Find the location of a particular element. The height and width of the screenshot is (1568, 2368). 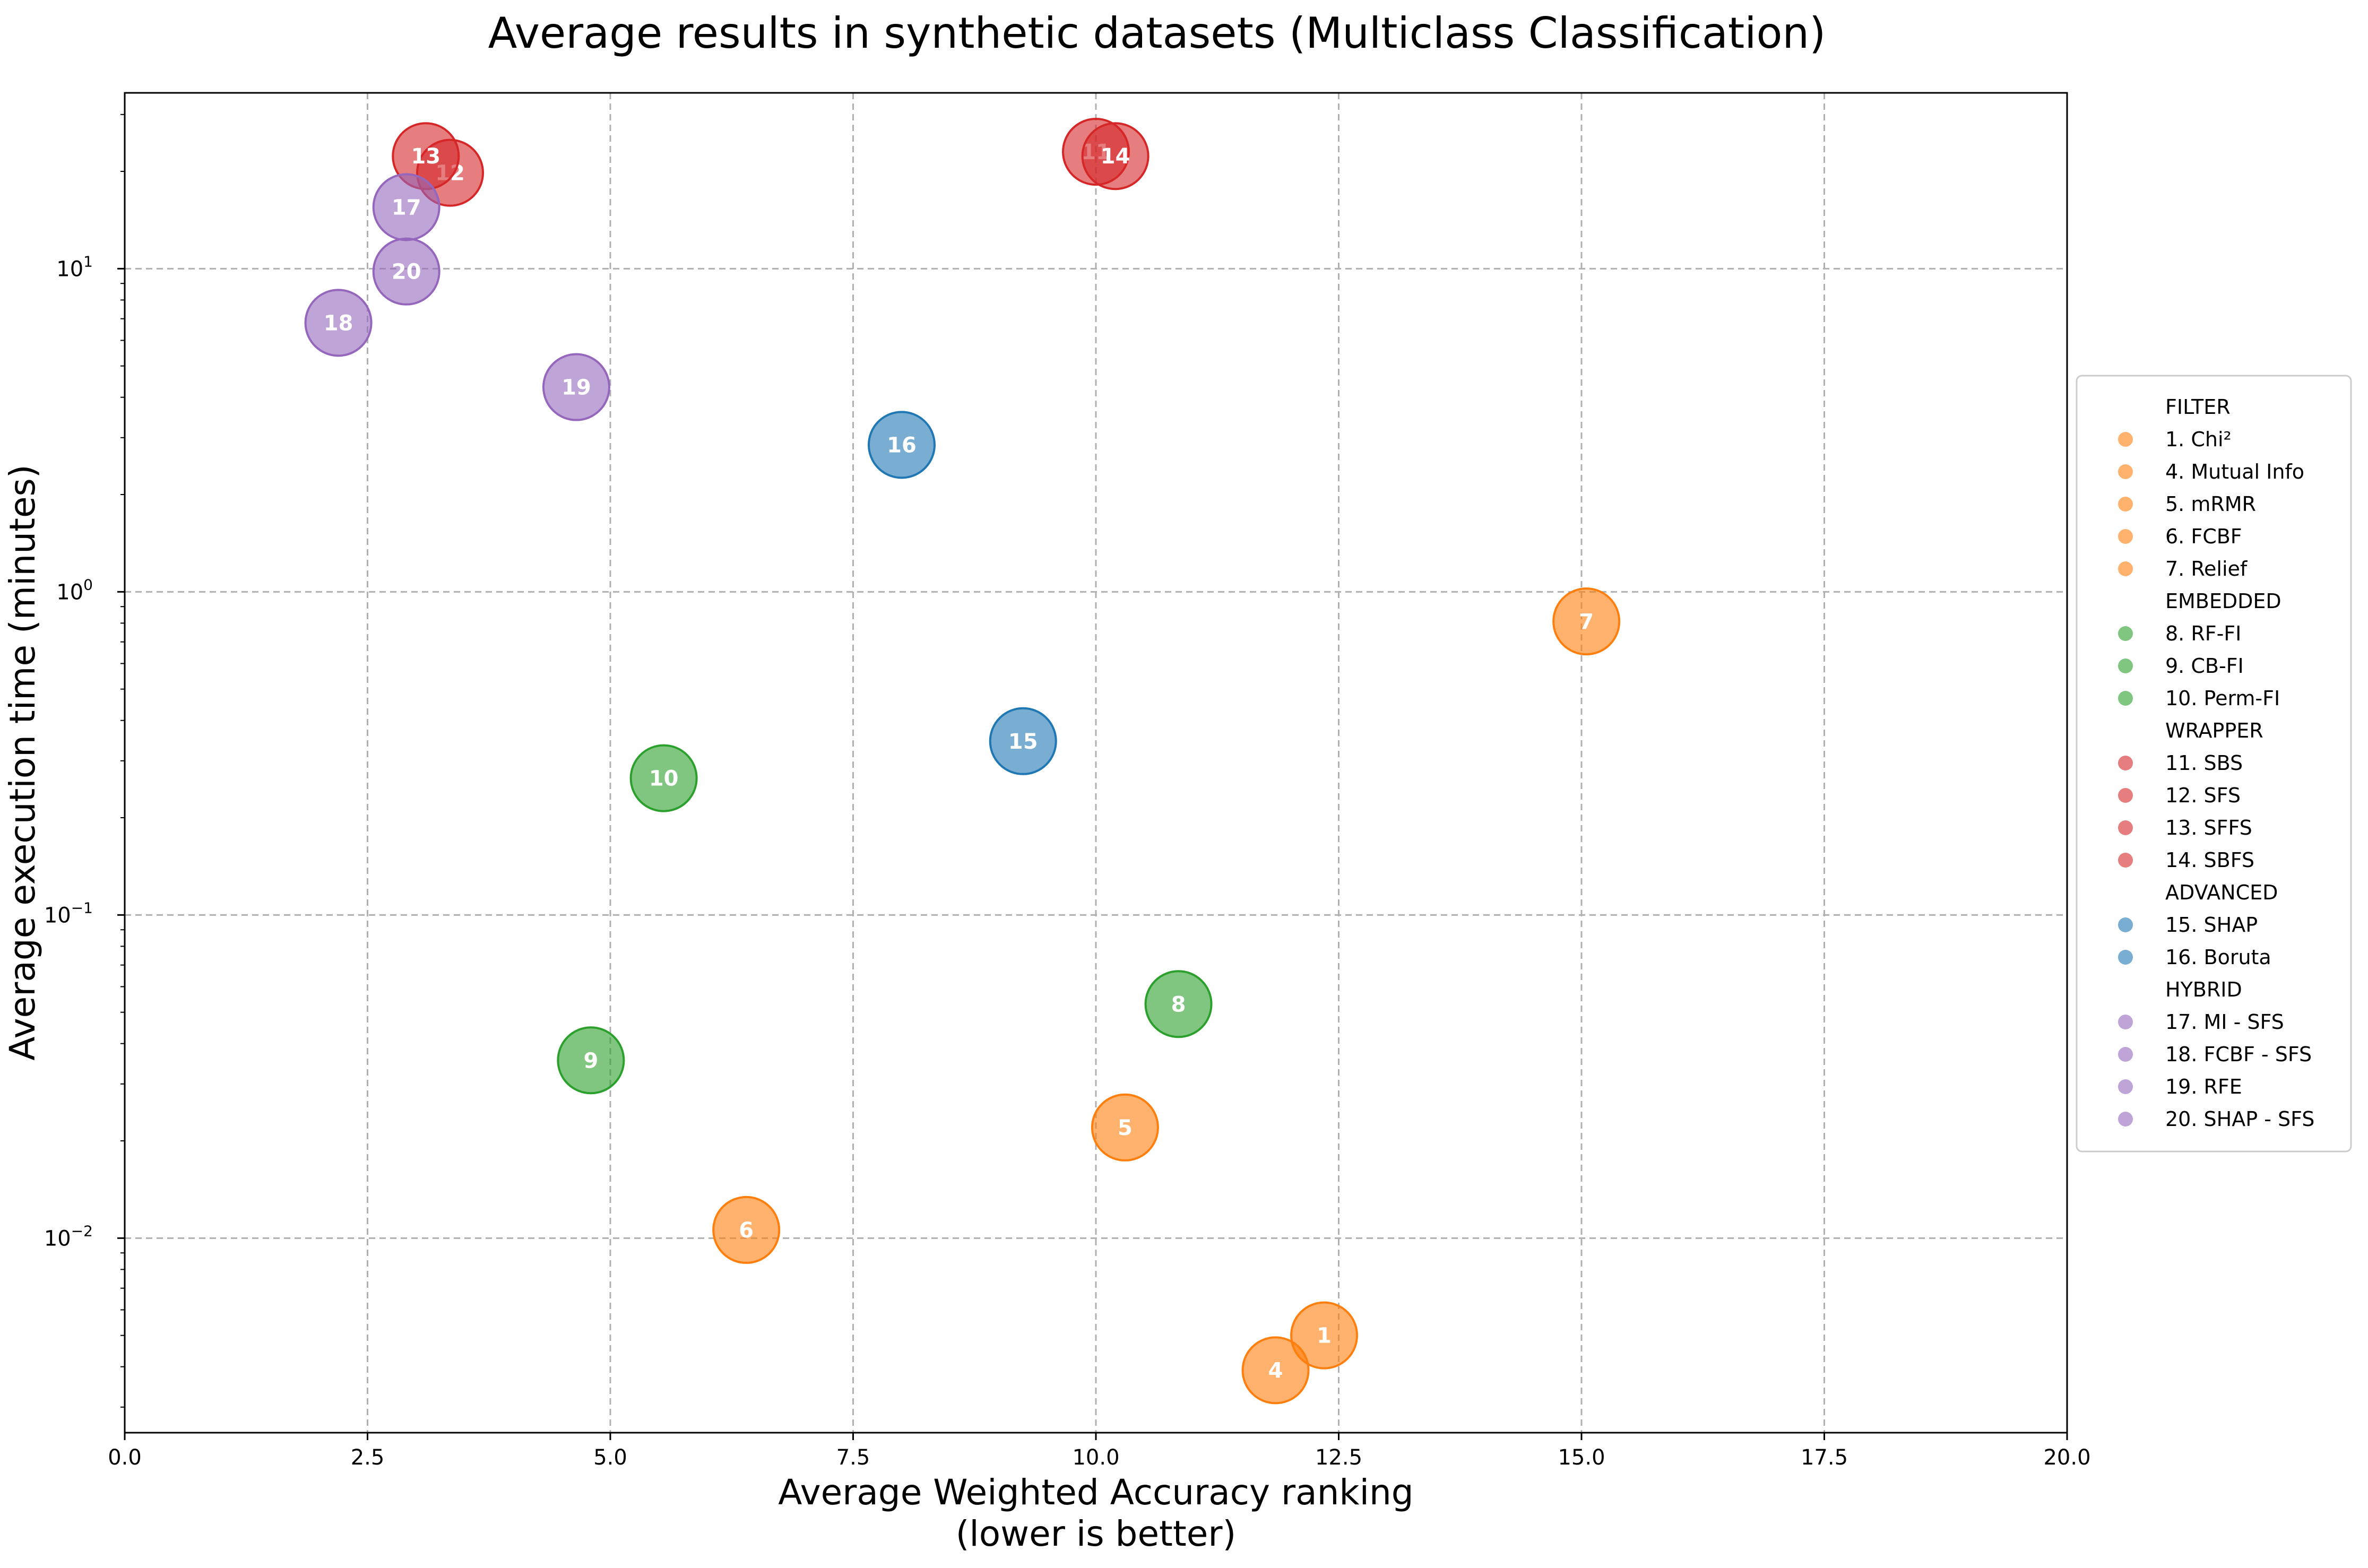

bubble-label-19: 19 is located at coordinates (576, 388).